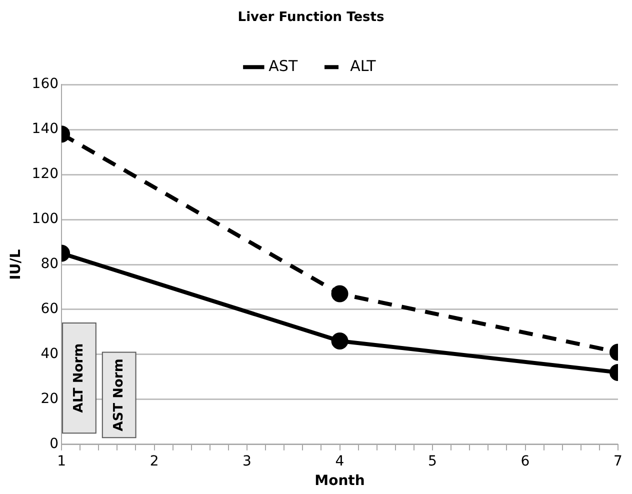  I want to click on x-tick-label: 2, so click(154, 461).